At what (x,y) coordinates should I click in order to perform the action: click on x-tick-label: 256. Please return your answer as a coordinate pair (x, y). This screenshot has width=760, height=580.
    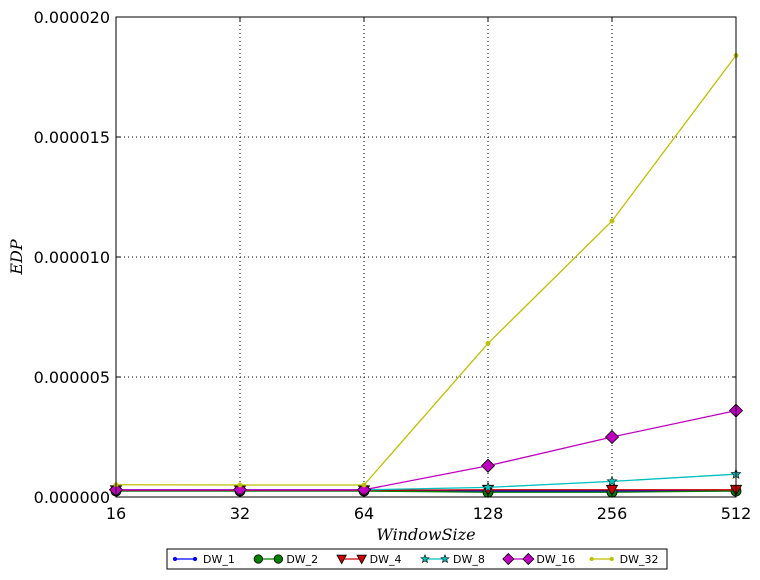
    Looking at the image, I should click on (612, 513).